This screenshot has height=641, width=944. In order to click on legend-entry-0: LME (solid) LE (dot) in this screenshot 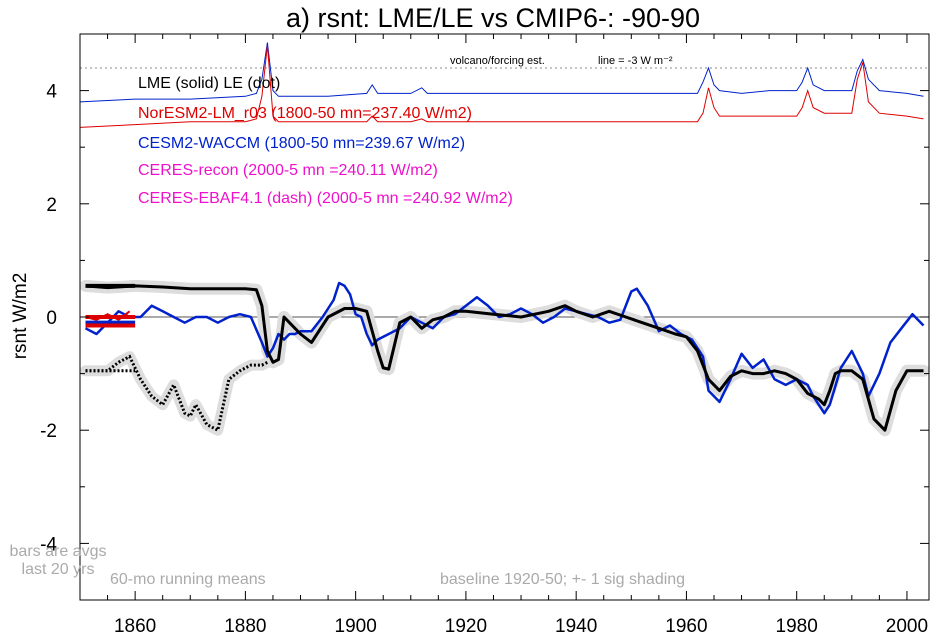, I will do `click(209, 83)`.